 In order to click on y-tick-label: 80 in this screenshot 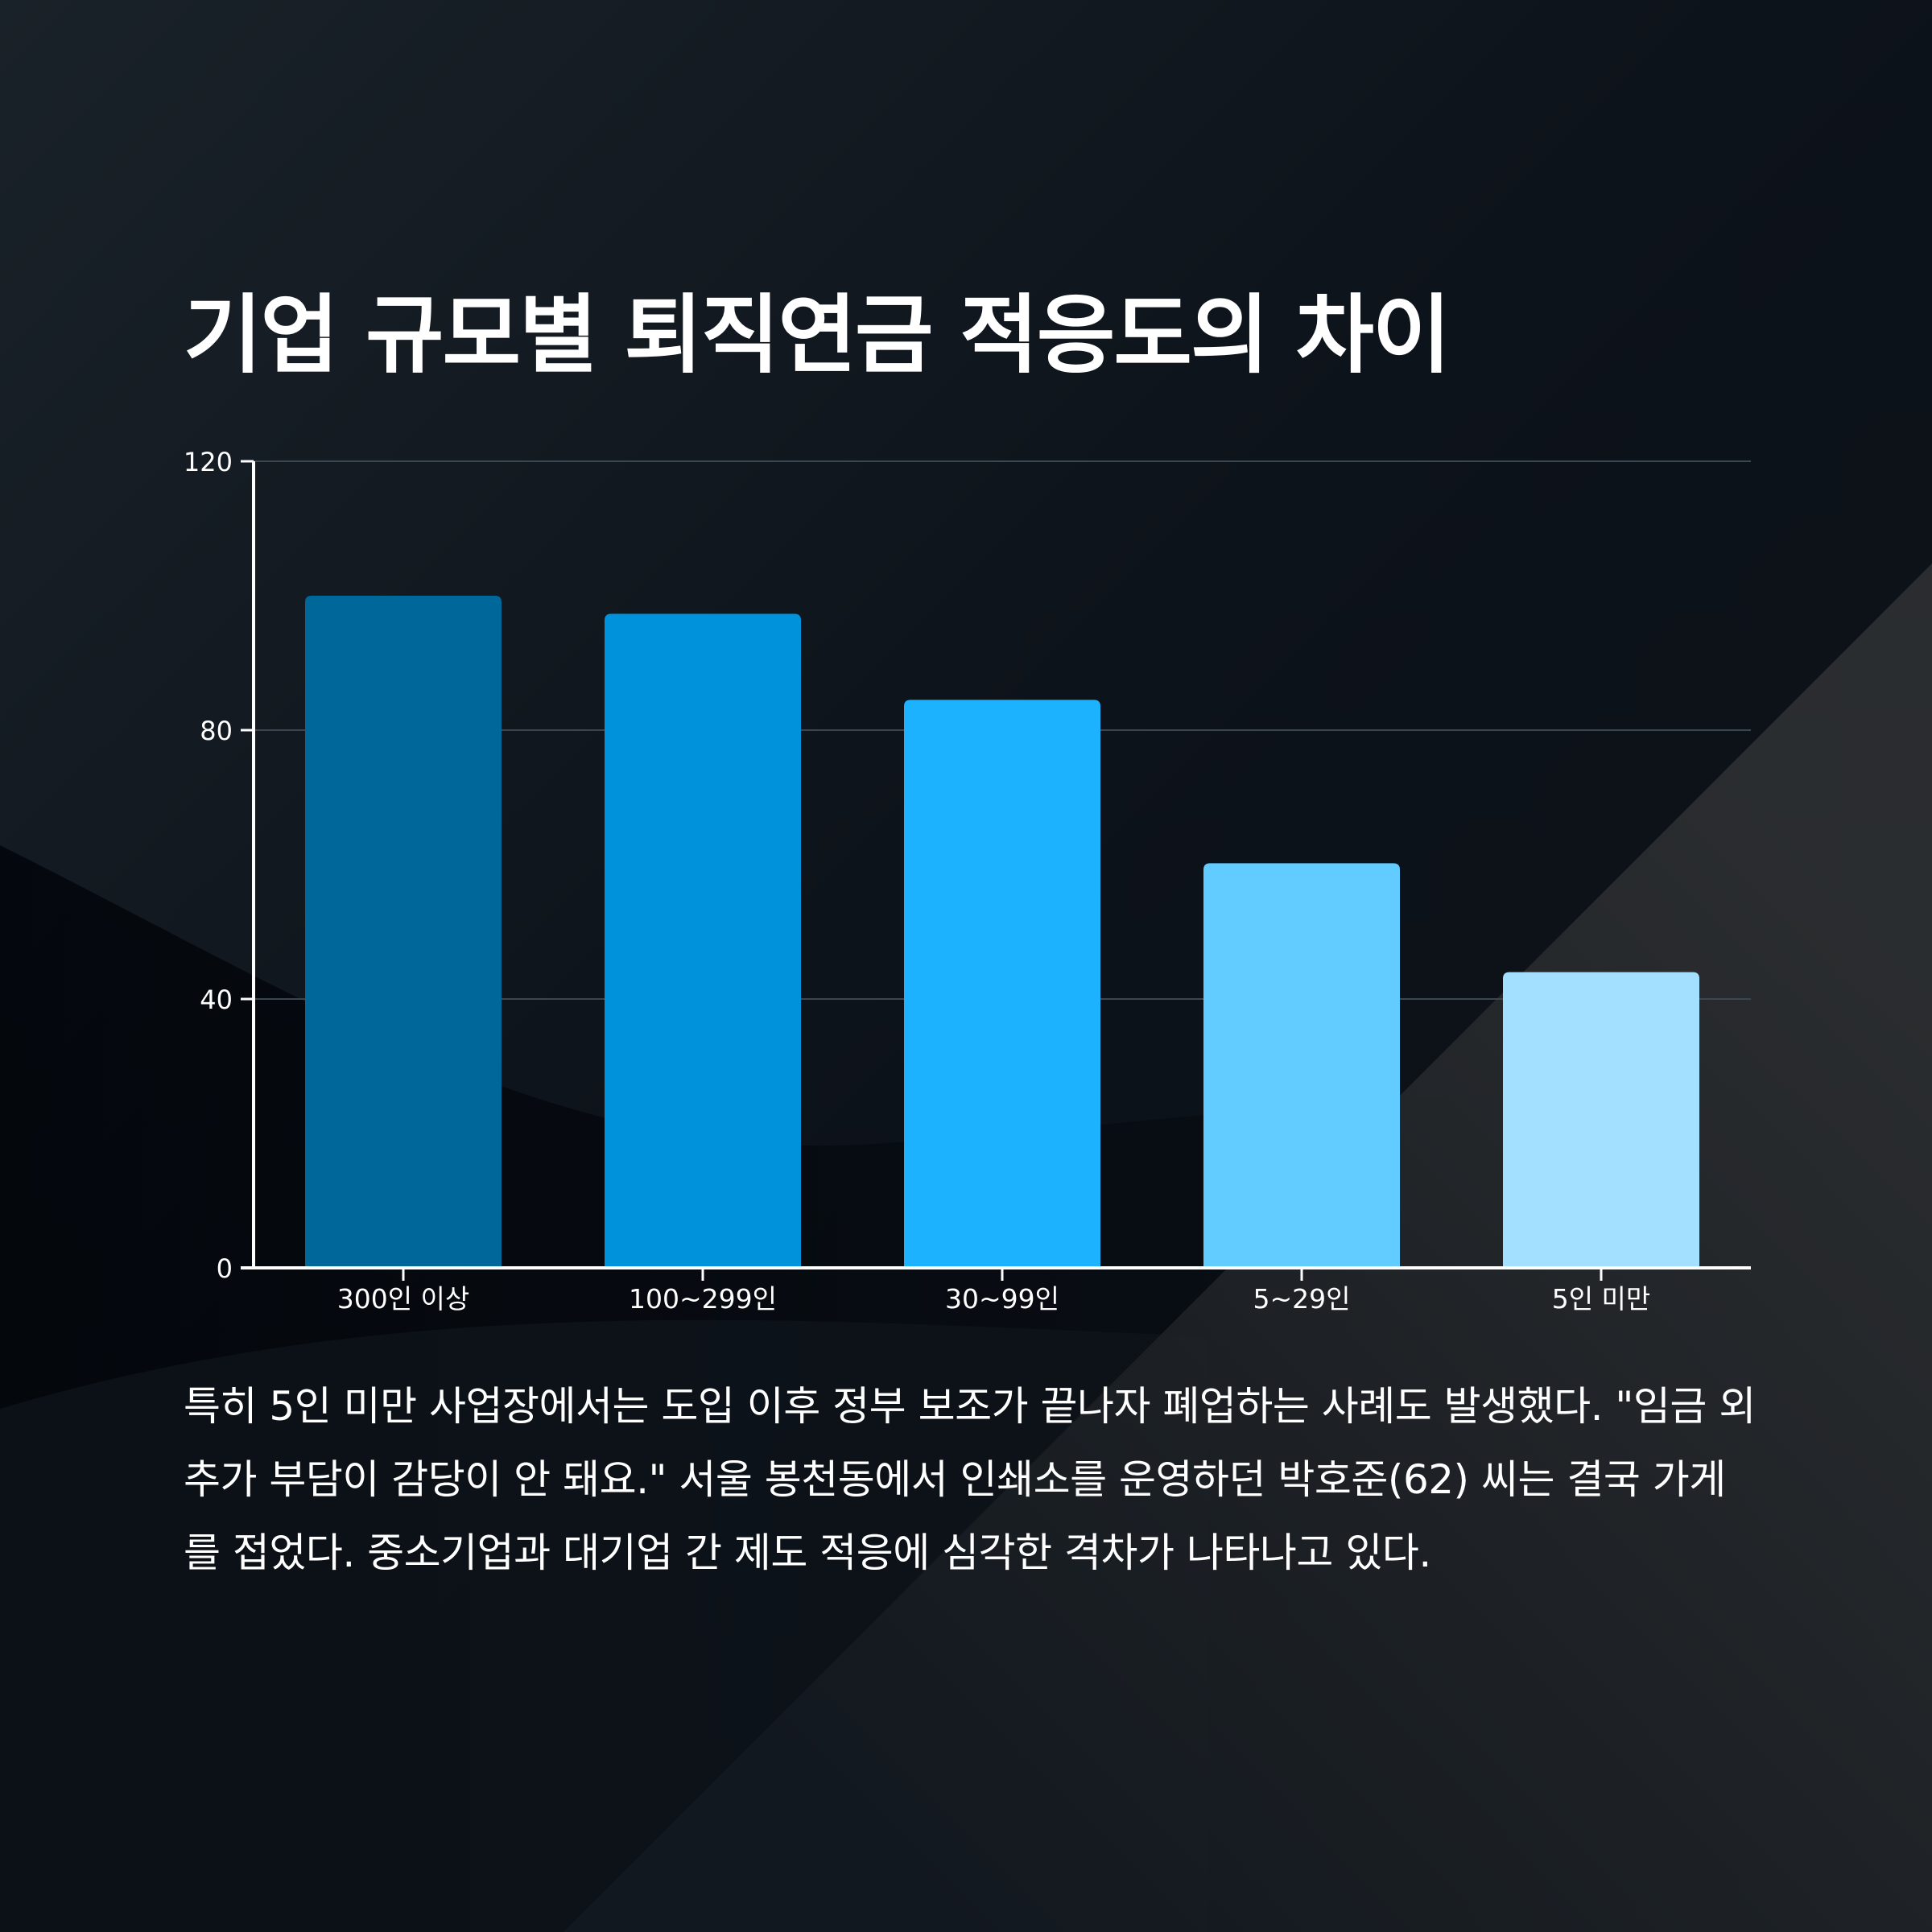, I will do `click(216, 731)`.